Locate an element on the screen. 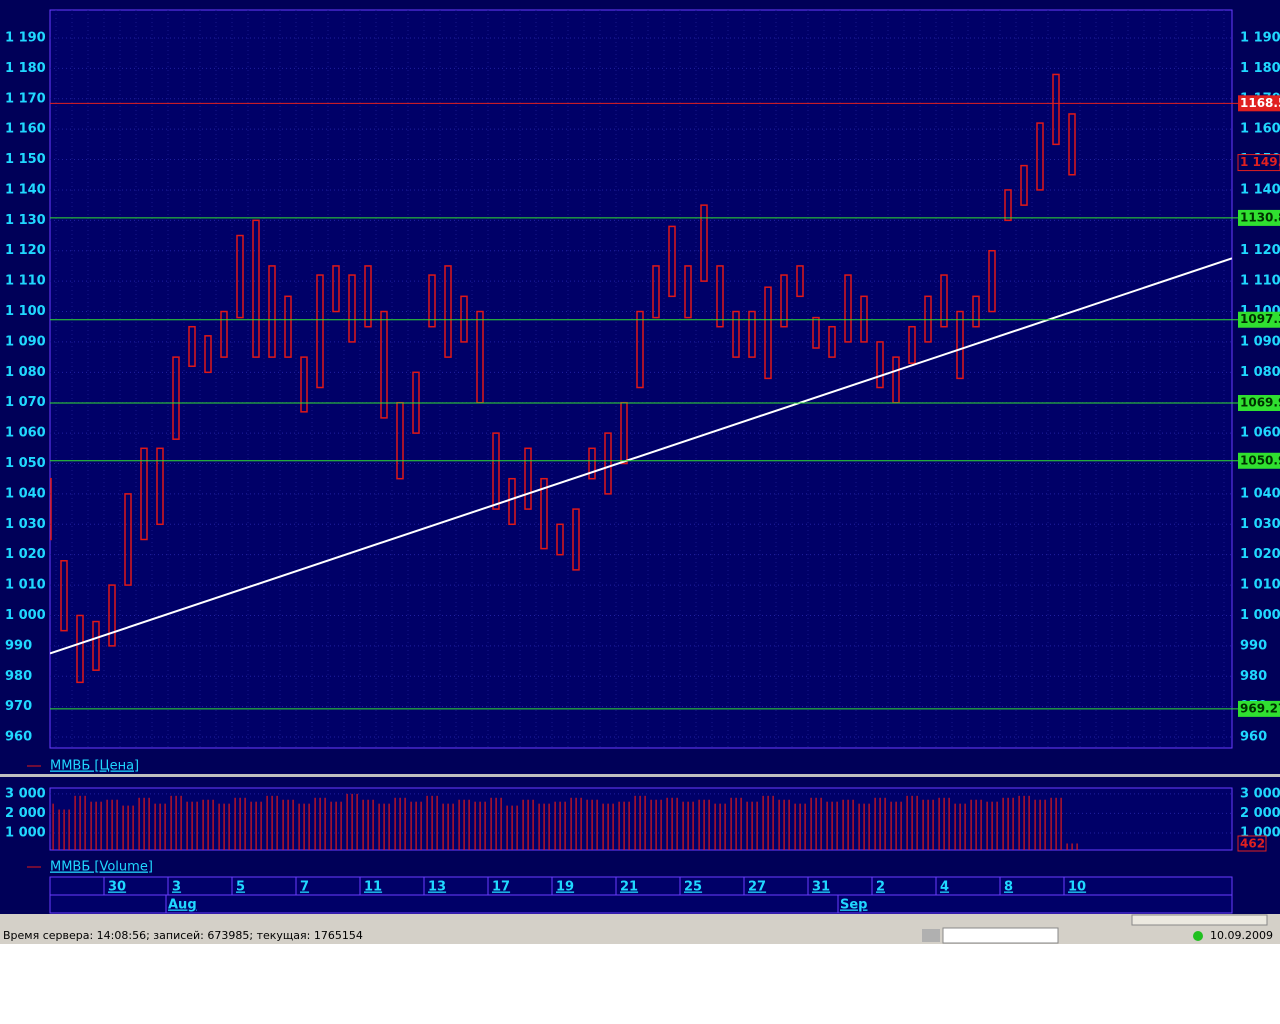 This screenshot has width=1280, height=1024. scroll-thumb is located at coordinates (1199, 920).